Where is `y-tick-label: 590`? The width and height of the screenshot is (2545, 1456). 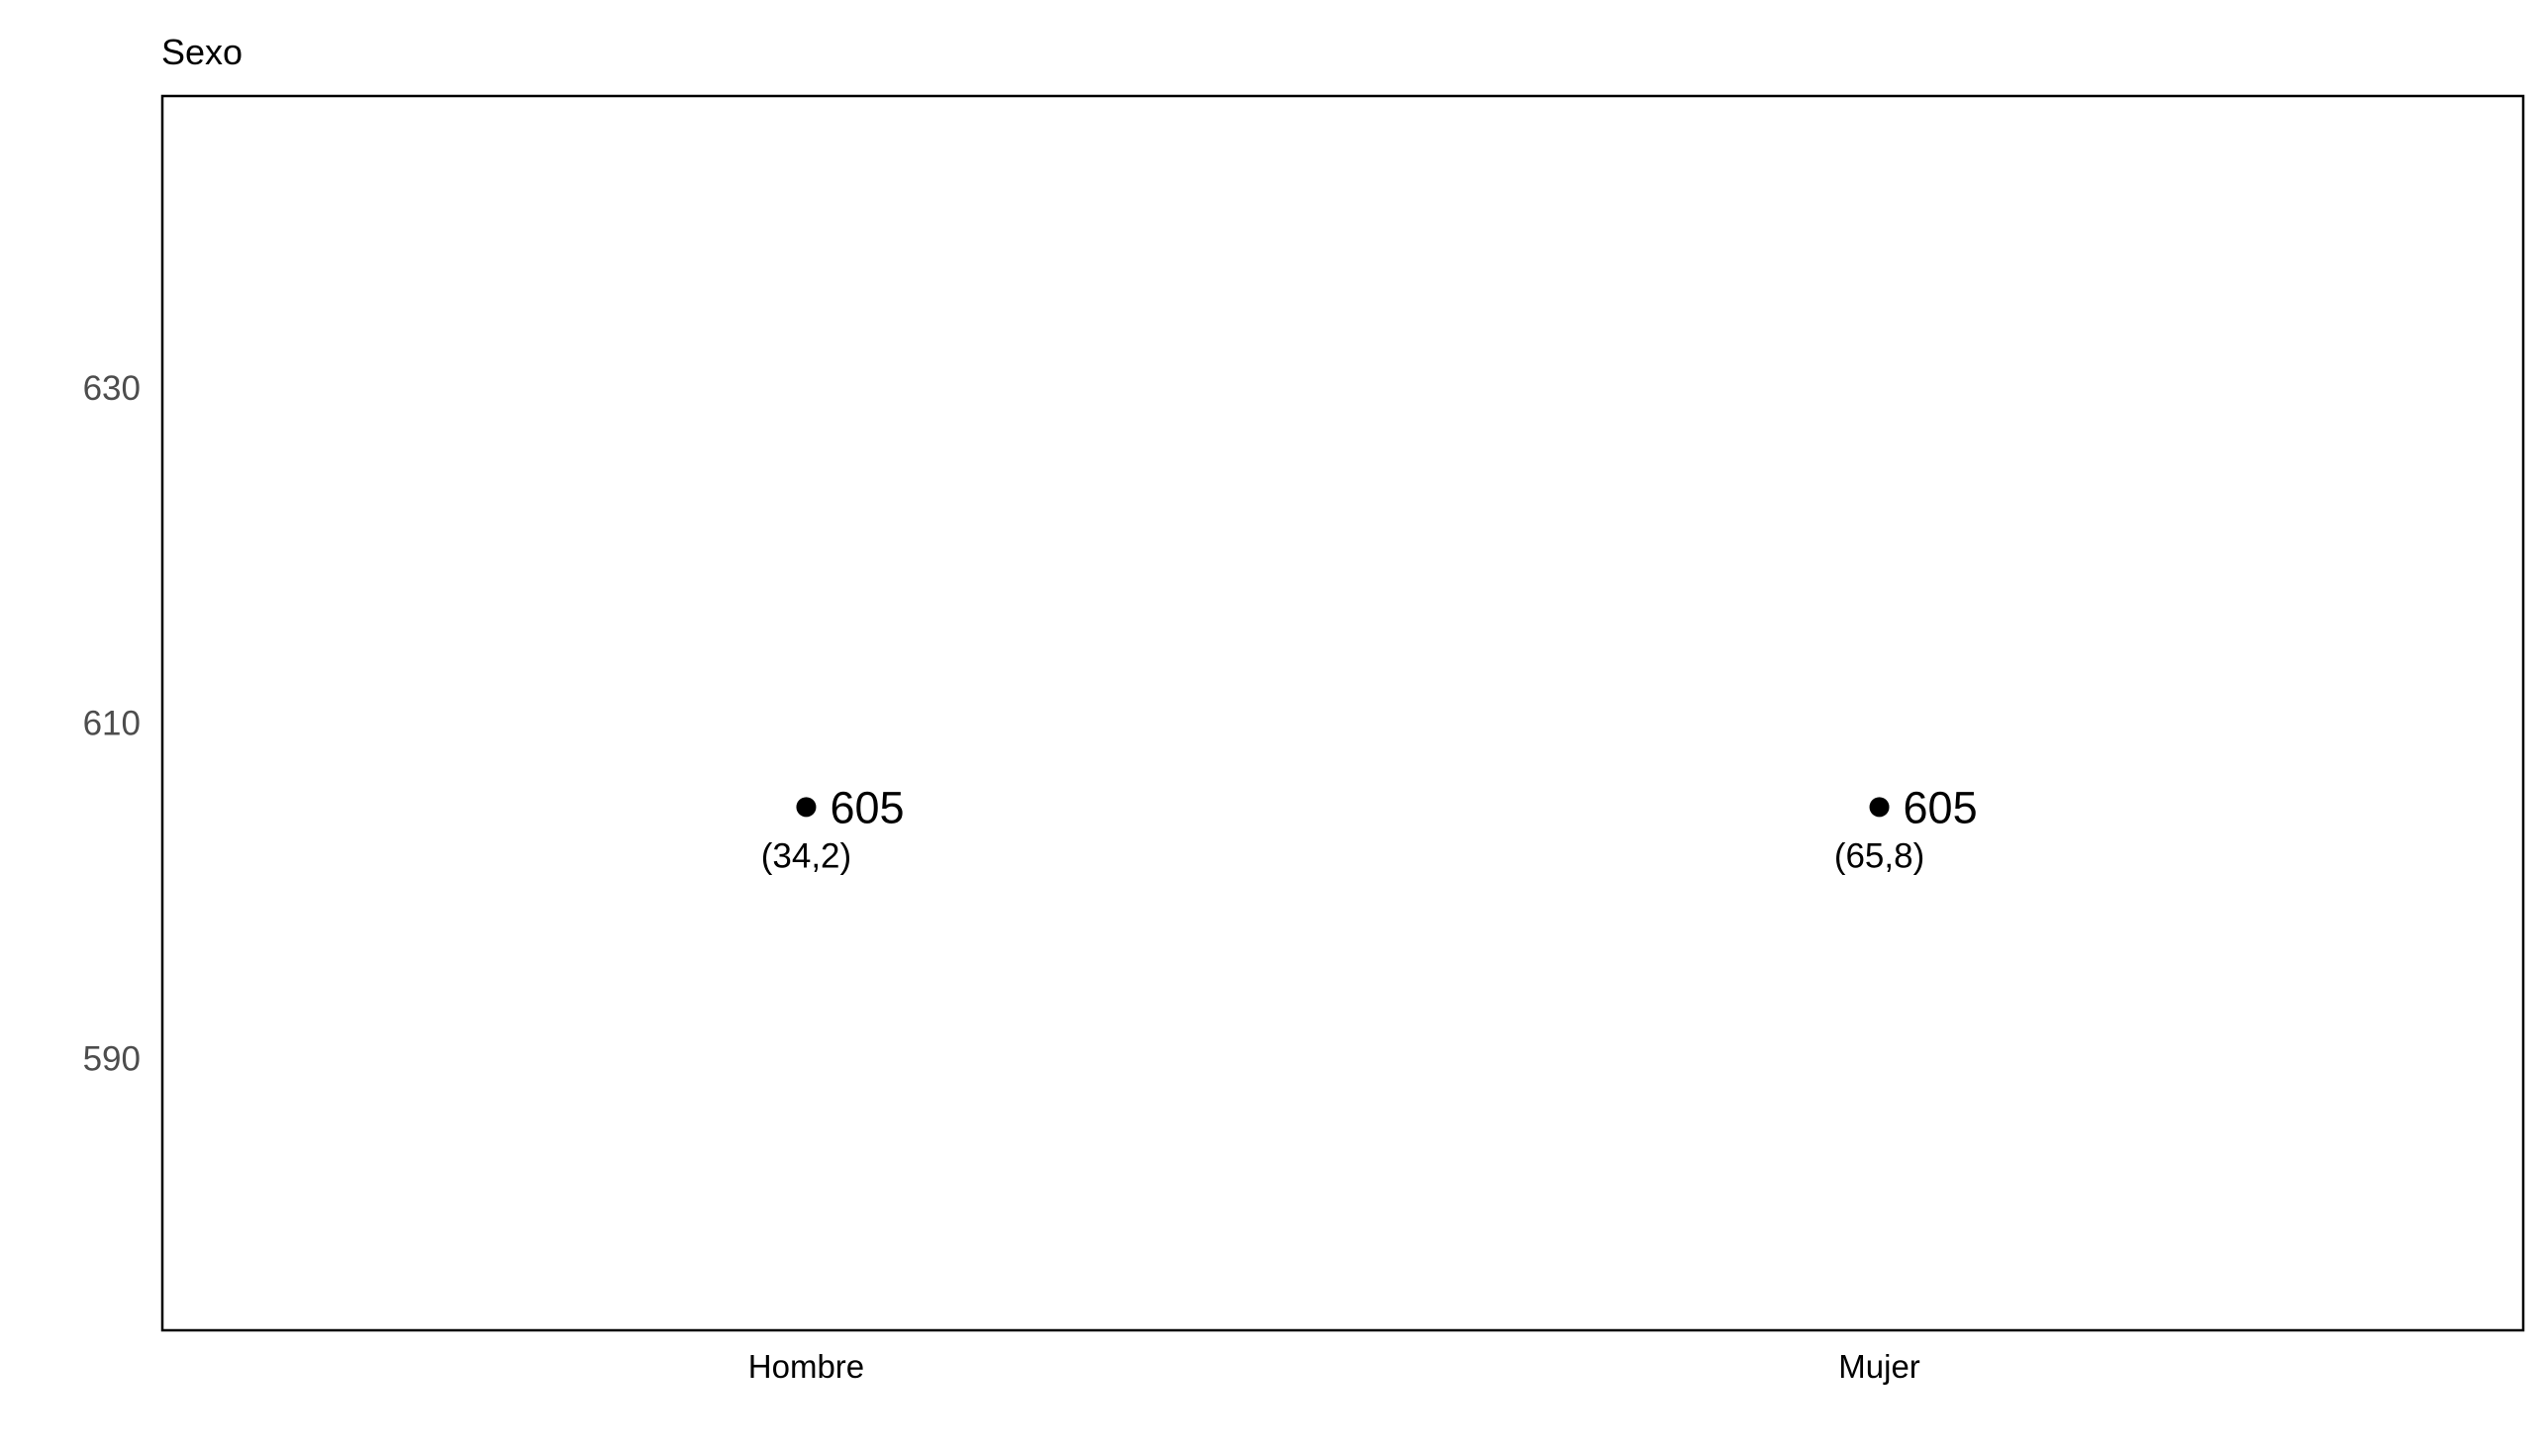
y-tick-label: 590 is located at coordinates (112, 1059).